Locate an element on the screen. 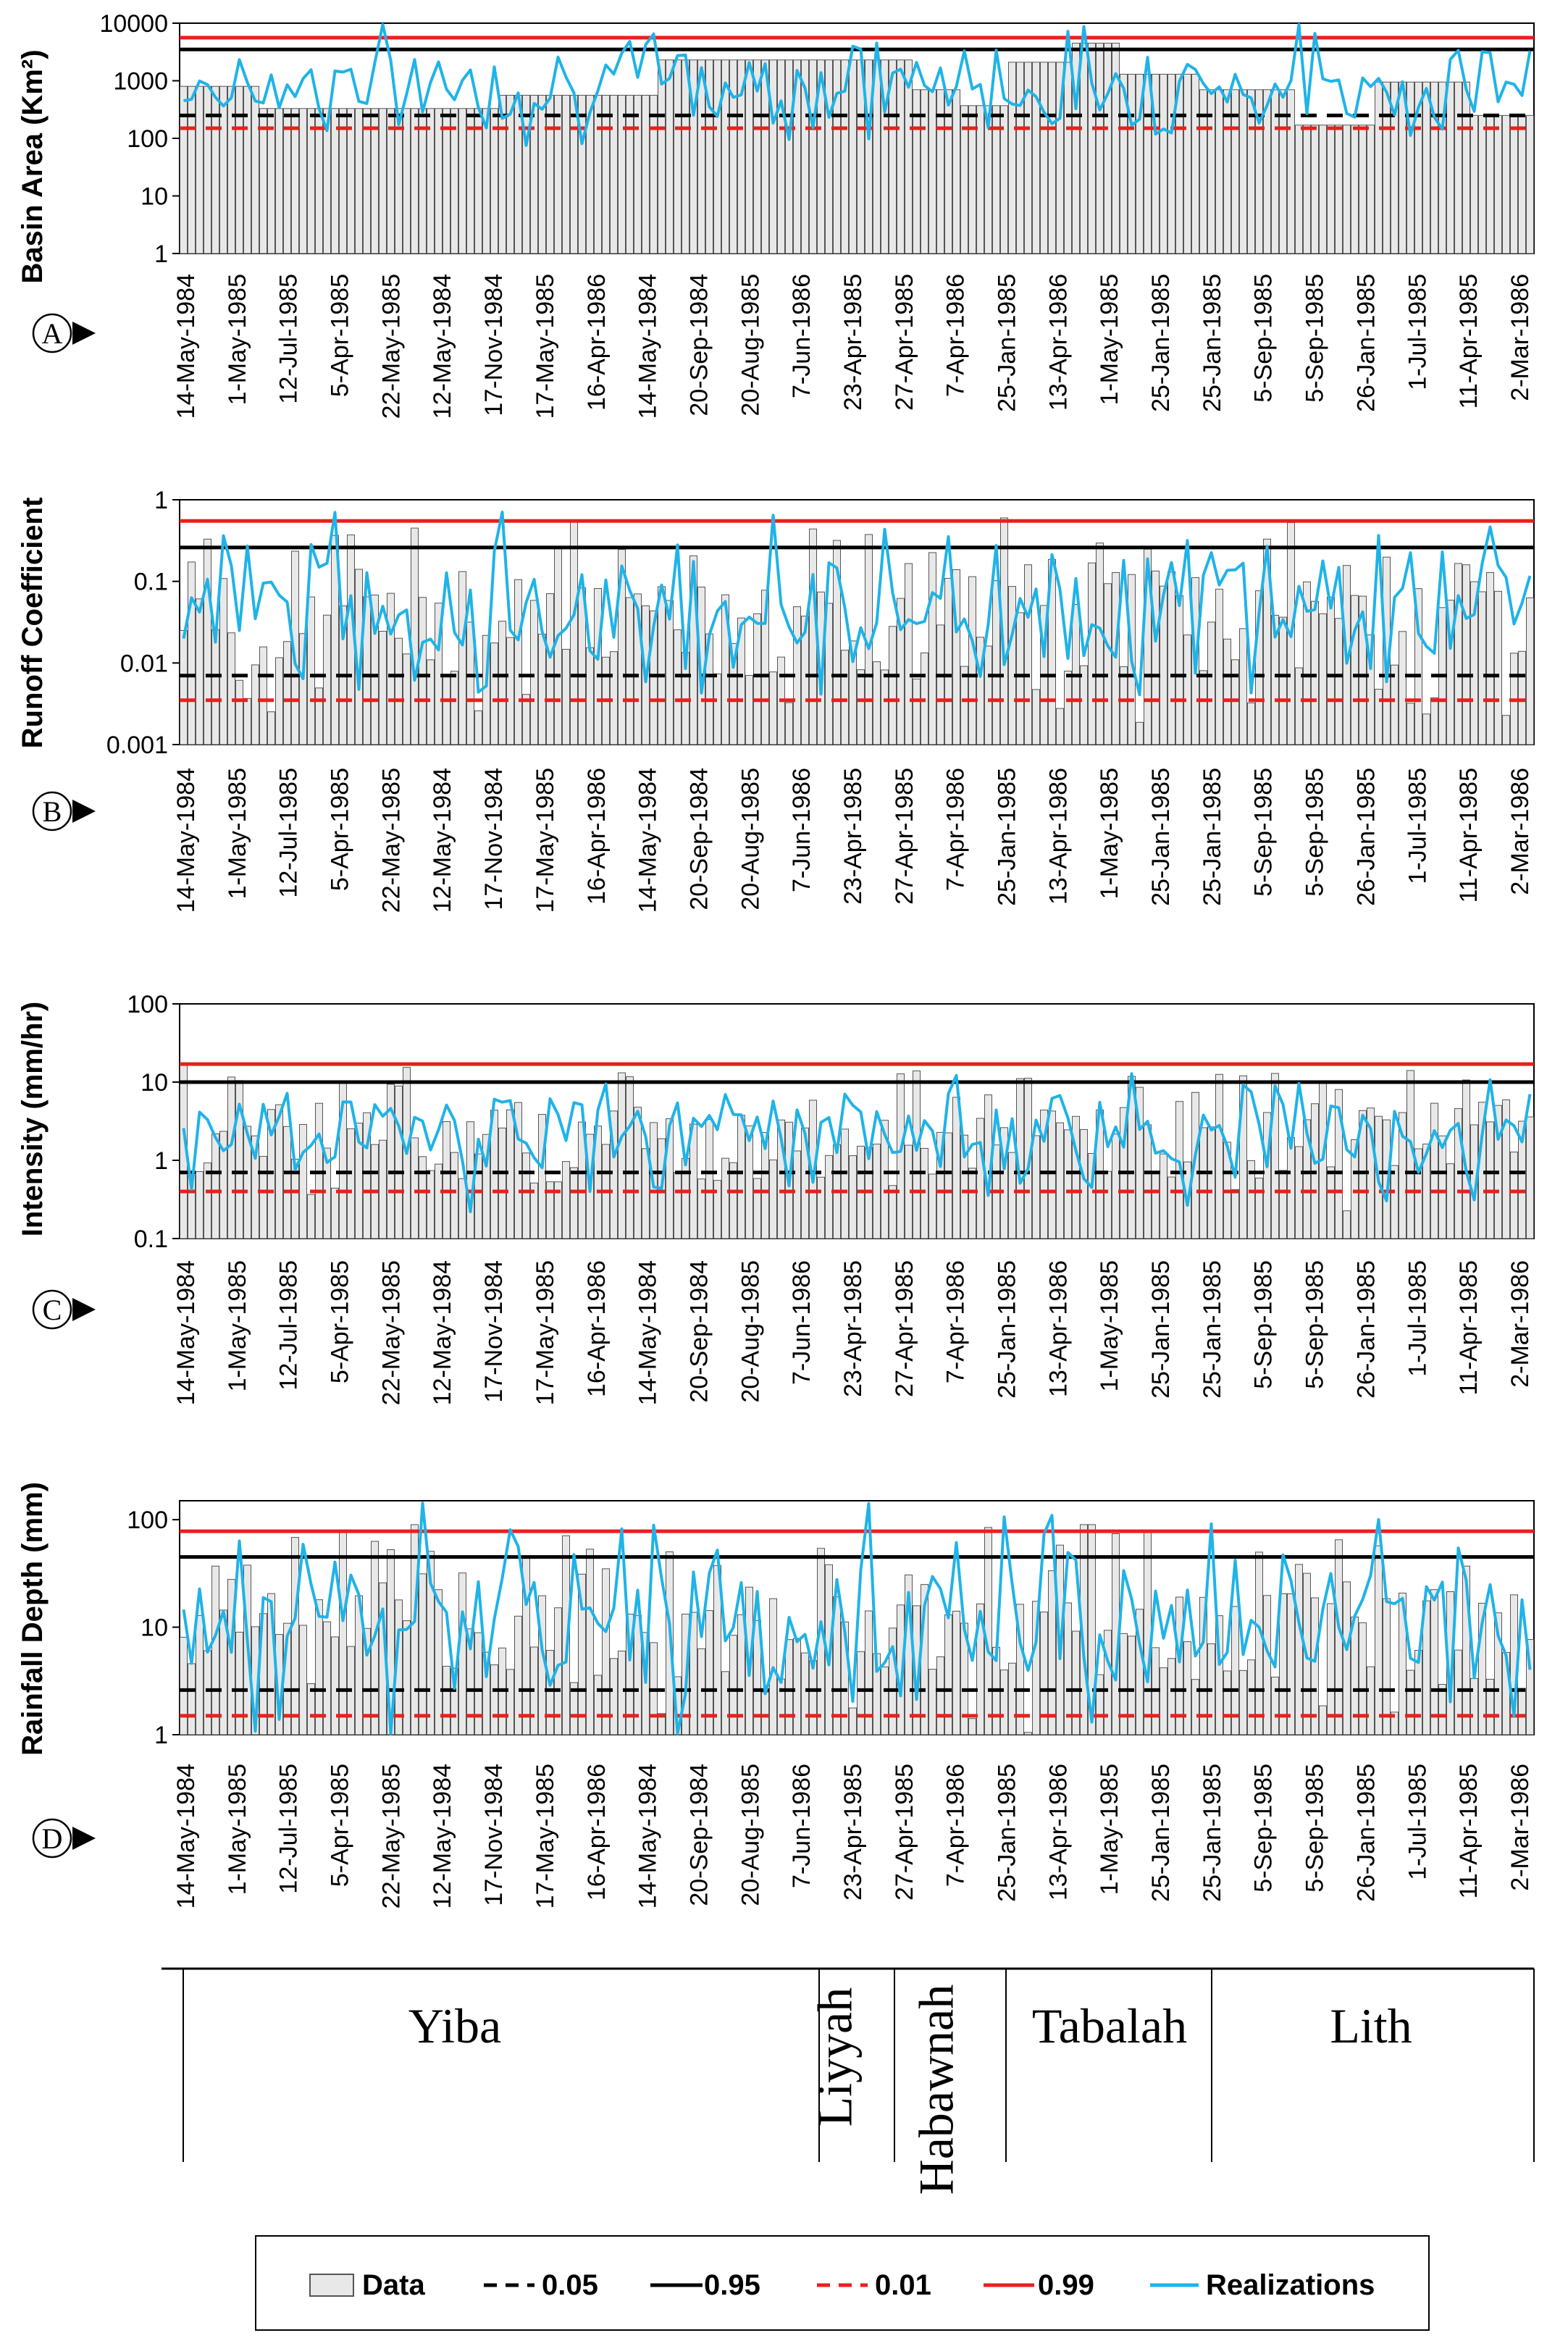  x-tick-label: 16-Apr-1986 is located at coordinates (597, 1328).